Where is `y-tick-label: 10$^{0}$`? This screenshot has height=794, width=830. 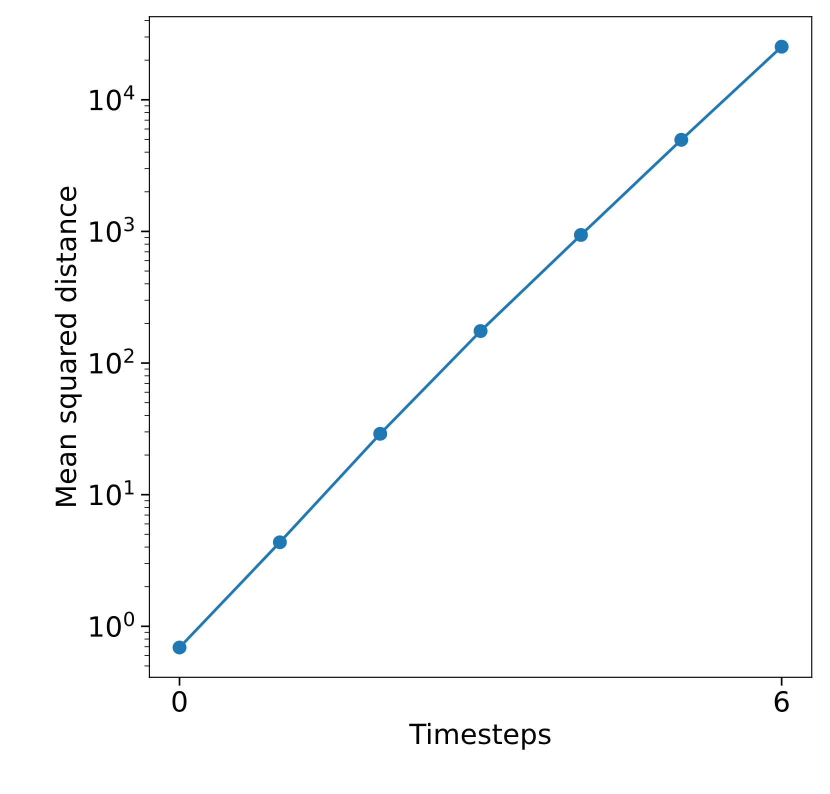 y-tick-label: 10$^{0}$ is located at coordinates (112, 625).